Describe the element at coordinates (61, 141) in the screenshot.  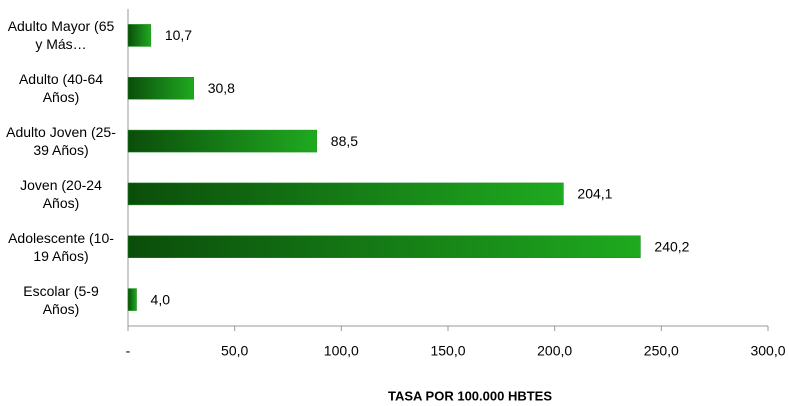
I see `y-tick-label: Adulto Joven (25-39 Años)` at that location.